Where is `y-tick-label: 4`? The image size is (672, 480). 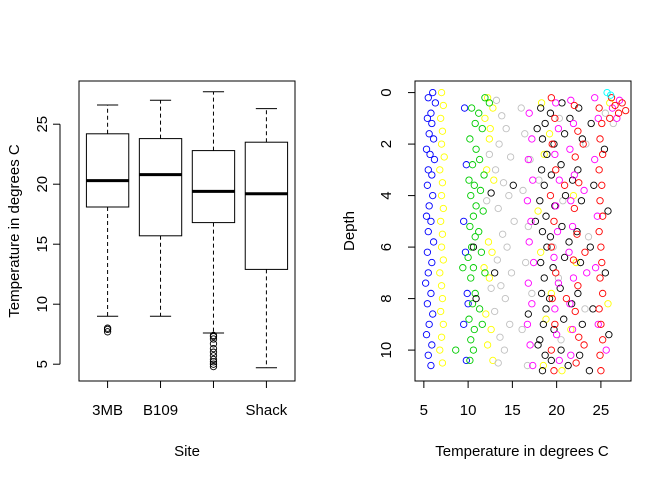 y-tick-label: 4 is located at coordinates (386, 195).